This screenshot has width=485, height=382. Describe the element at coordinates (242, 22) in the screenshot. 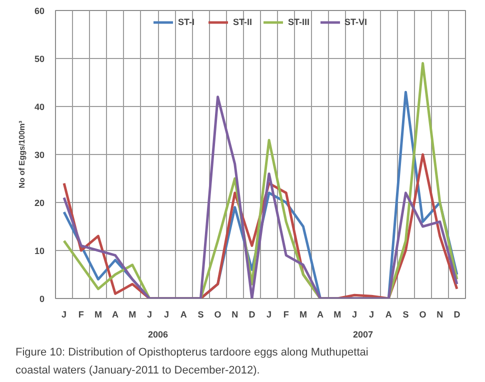

I see `legend-label: ST-II` at that location.